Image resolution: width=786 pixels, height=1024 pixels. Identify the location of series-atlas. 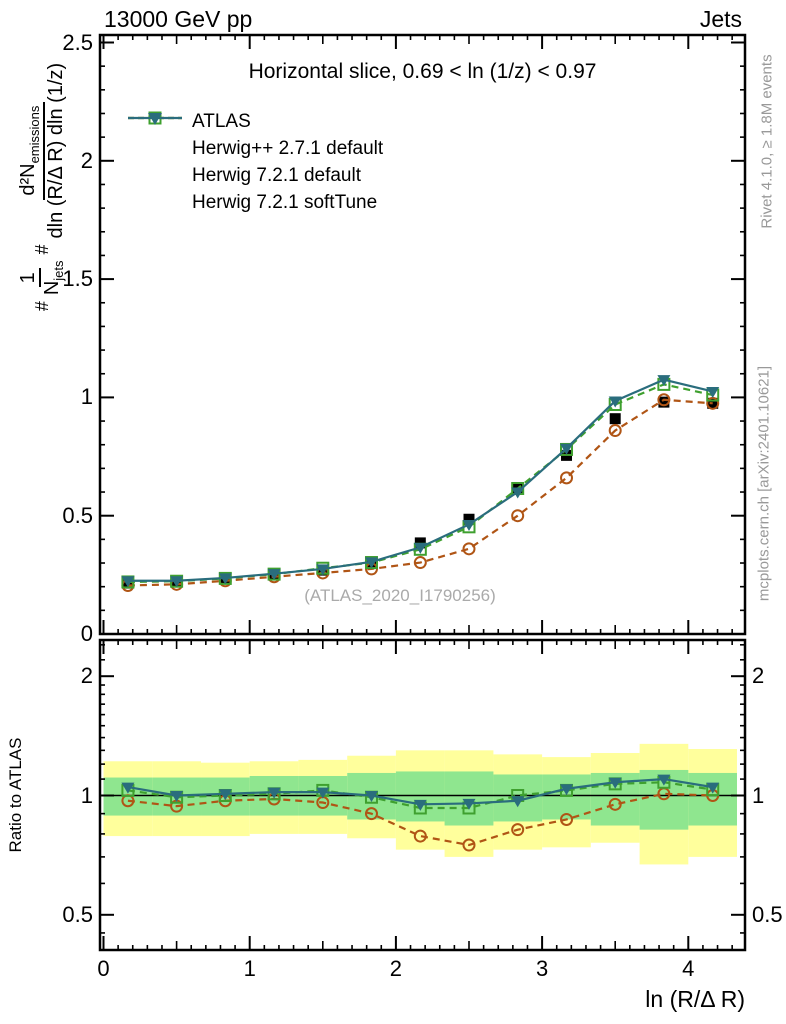
(420, 492).